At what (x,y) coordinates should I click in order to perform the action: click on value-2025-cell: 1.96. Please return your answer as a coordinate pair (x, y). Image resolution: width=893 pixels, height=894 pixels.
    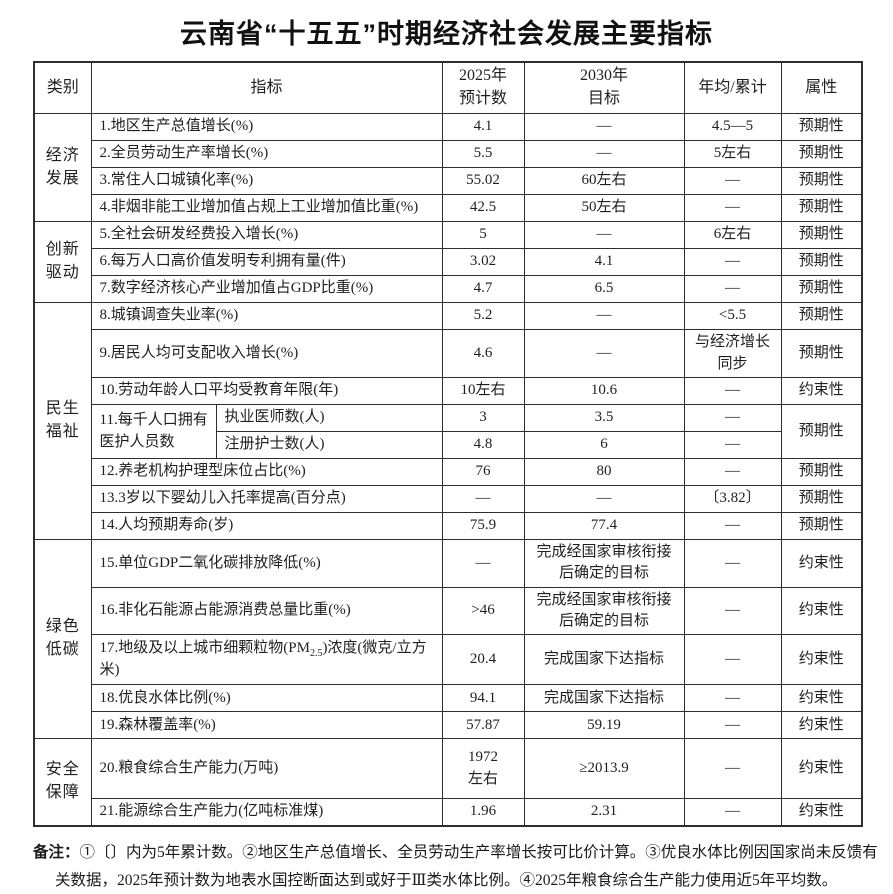
    Looking at the image, I should click on (483, 812).